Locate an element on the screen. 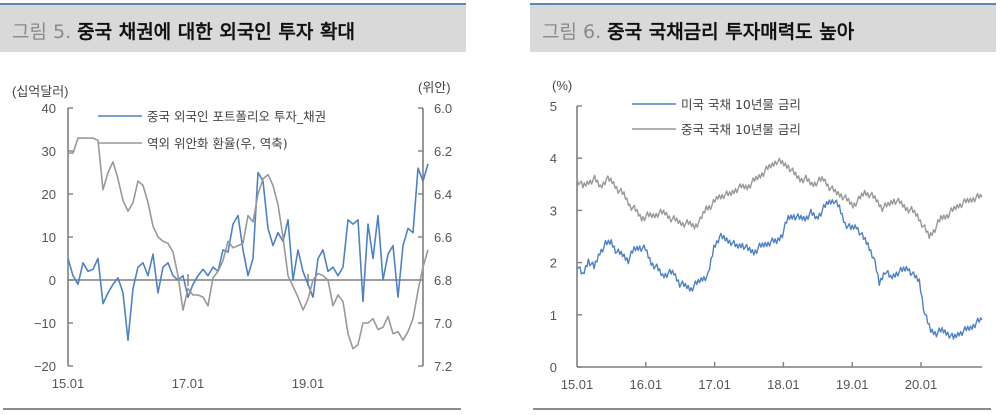 The image size is (1000, 415). figure-6-legend: 미국 국채 10년물 금리 중국 국채 10년물 금리 is located at coordinates (716, 117).